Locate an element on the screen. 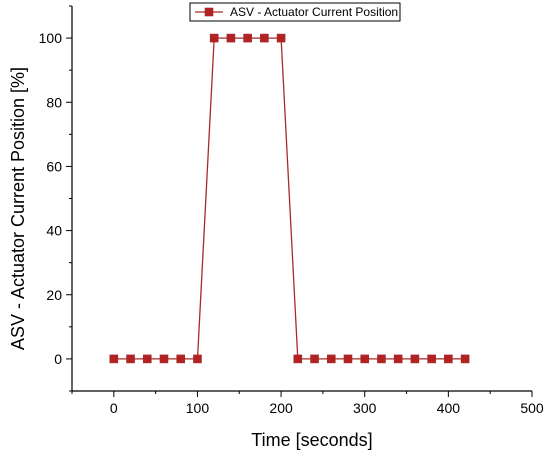  x-tick-label: 400 is located at coordinates (449, 408).